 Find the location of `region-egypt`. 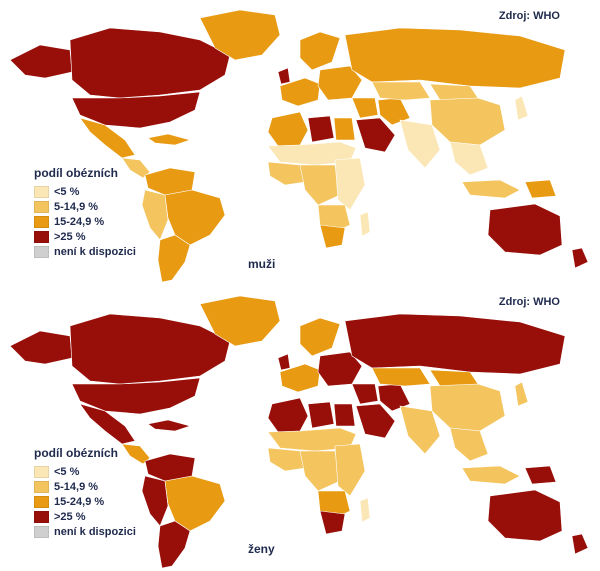

region-egypt is located at coordinates (344, 129).